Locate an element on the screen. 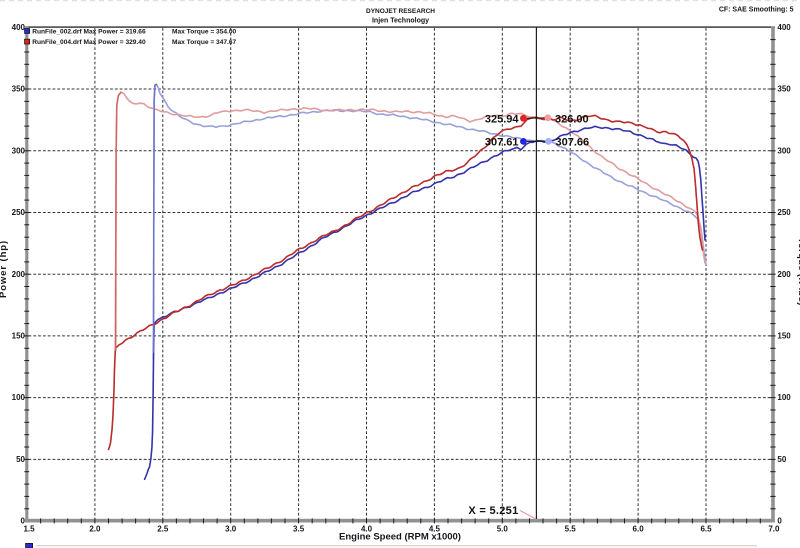 Image resolution: width=800 pixels, height=548 pixels. svg-text: 4.5 is located at coordinates (435, 529).